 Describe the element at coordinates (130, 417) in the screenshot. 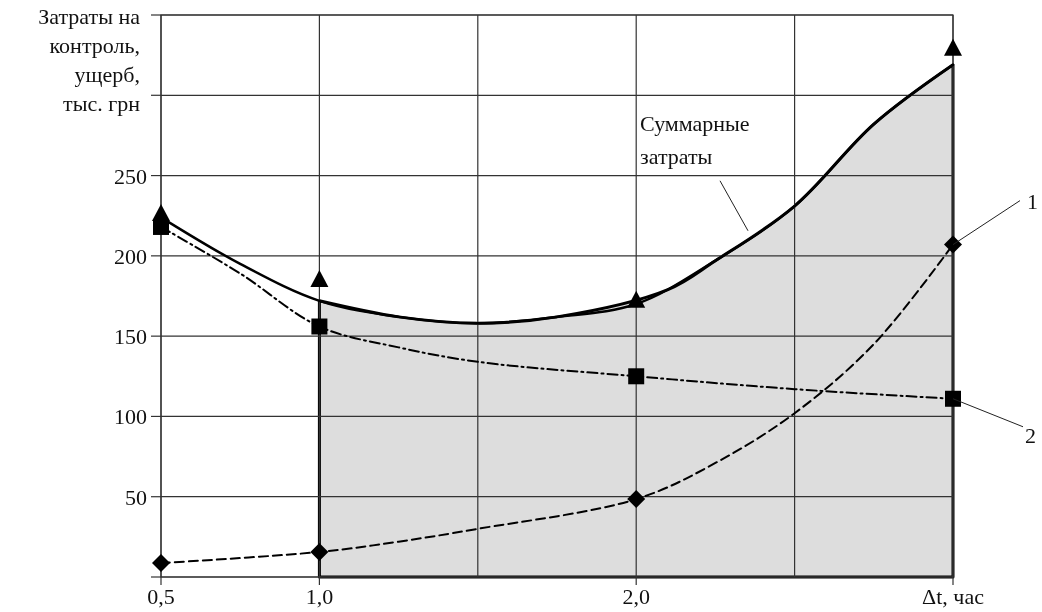

I see `y-tick-label: 100` at that location.